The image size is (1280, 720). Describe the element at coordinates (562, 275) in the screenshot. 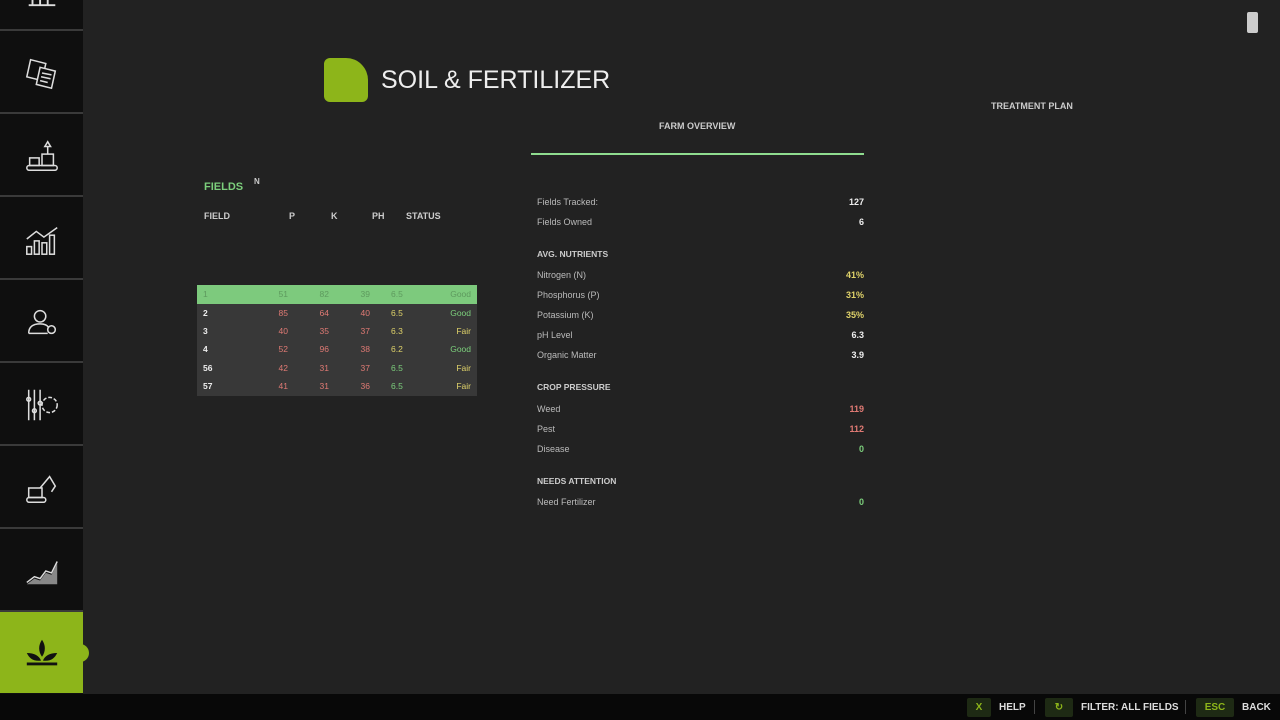

I see `nitrogen-label: Nitrogen (N)` at that location.